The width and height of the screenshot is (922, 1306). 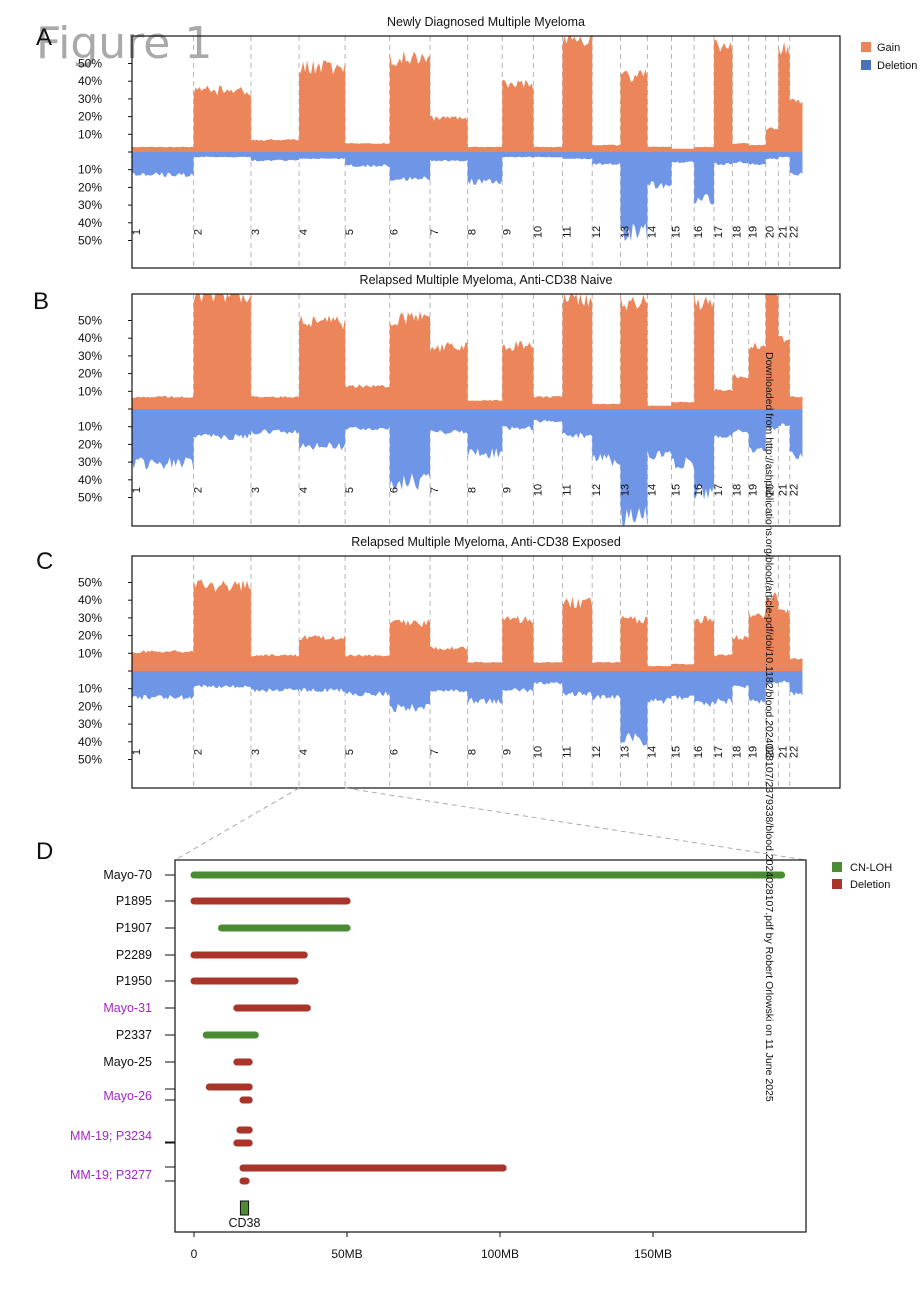 I want to click on panel-title-a: Newly Diagnosed Multiple Myeloma, so click(x=486, y=22).